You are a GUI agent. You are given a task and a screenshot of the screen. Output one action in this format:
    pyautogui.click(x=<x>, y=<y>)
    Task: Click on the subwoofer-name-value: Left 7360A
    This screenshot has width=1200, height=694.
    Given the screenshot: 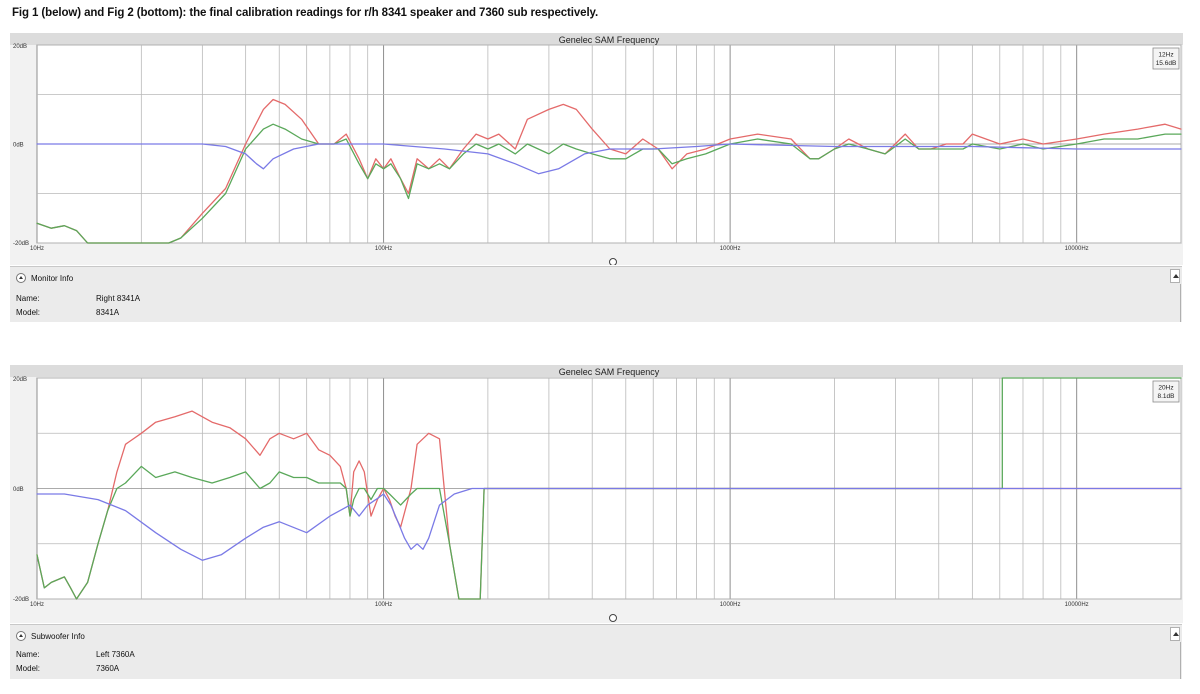 What is the action you would take?
    pyautogui.click(x=115, y=654)
    